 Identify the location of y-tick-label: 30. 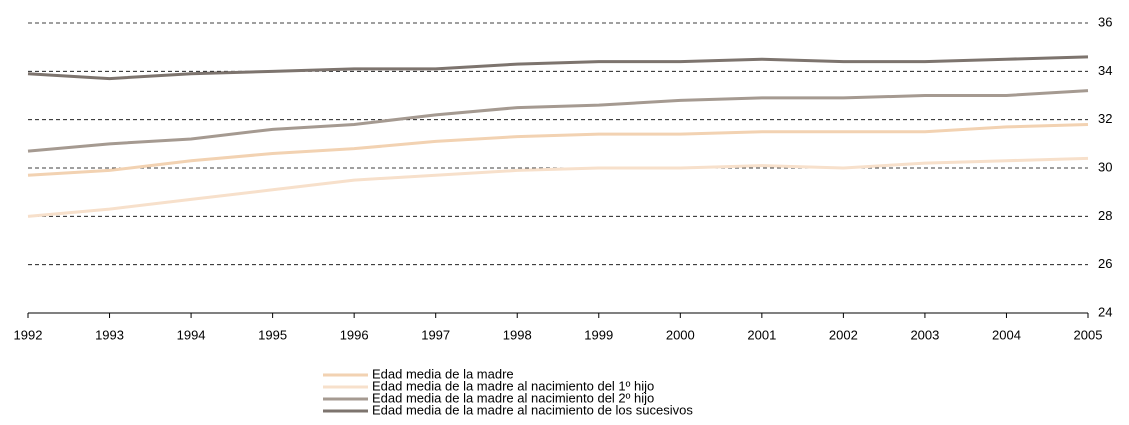
(1105, 166).